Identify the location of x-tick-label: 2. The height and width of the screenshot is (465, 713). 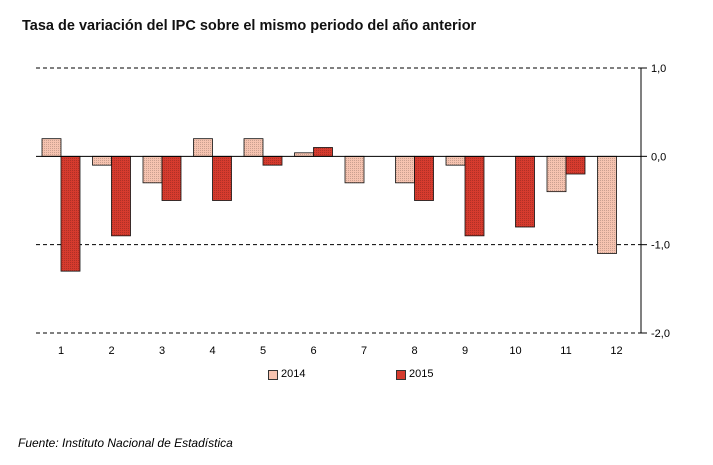
(111, 351).